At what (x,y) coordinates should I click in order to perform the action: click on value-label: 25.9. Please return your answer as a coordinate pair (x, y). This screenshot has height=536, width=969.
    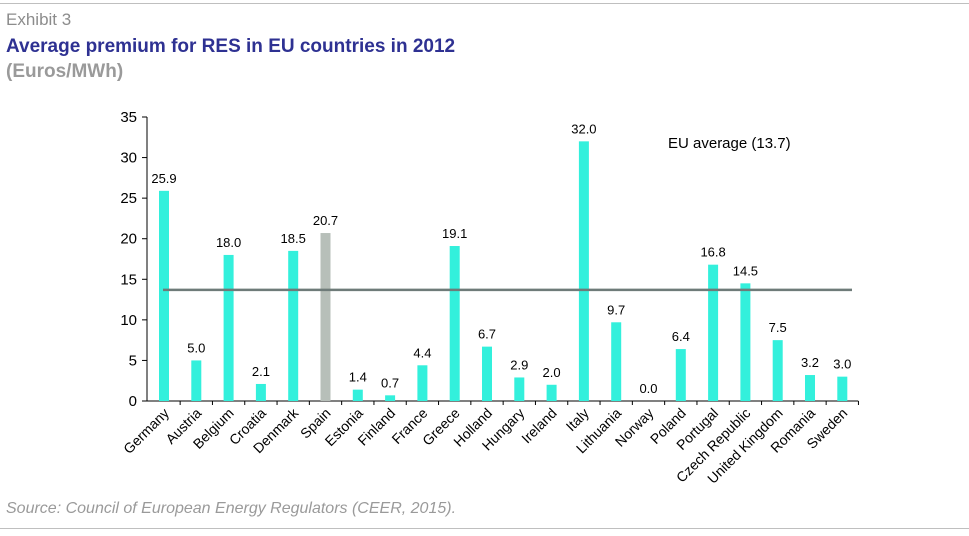
    Looking at the image, I should click on (163, 178).